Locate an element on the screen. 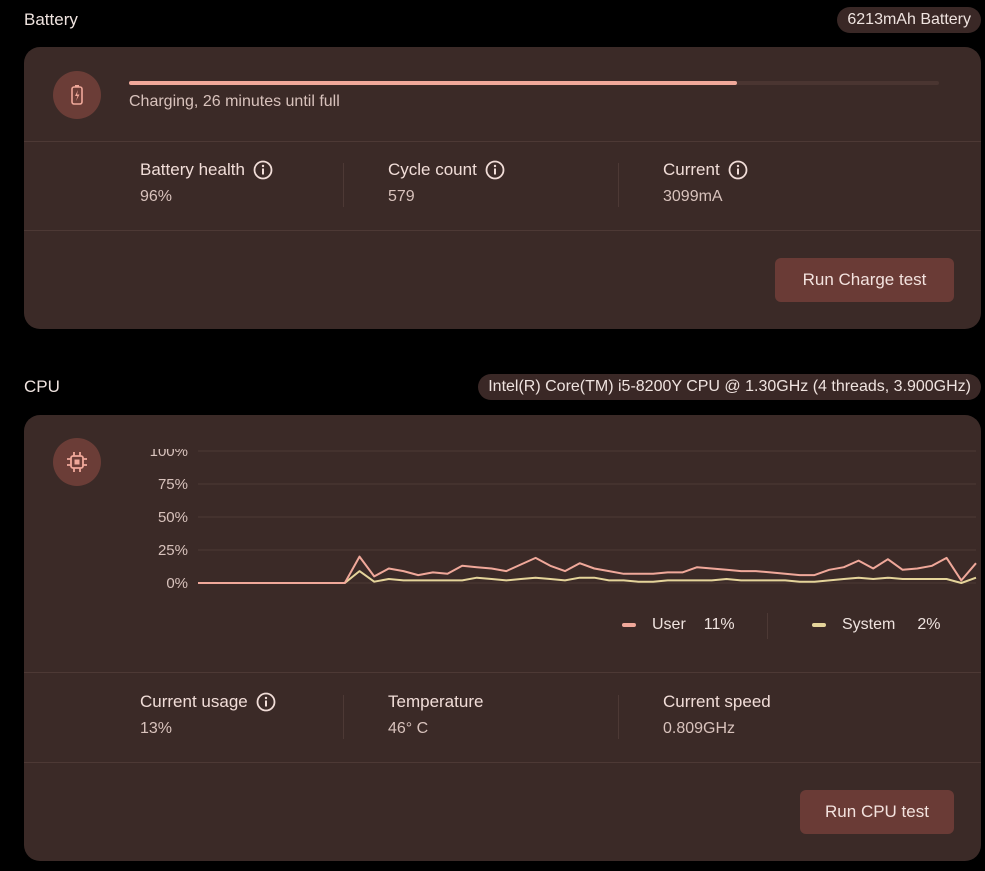  battery-health-stat: Battery health 96% is located at coordinates (206, 182).